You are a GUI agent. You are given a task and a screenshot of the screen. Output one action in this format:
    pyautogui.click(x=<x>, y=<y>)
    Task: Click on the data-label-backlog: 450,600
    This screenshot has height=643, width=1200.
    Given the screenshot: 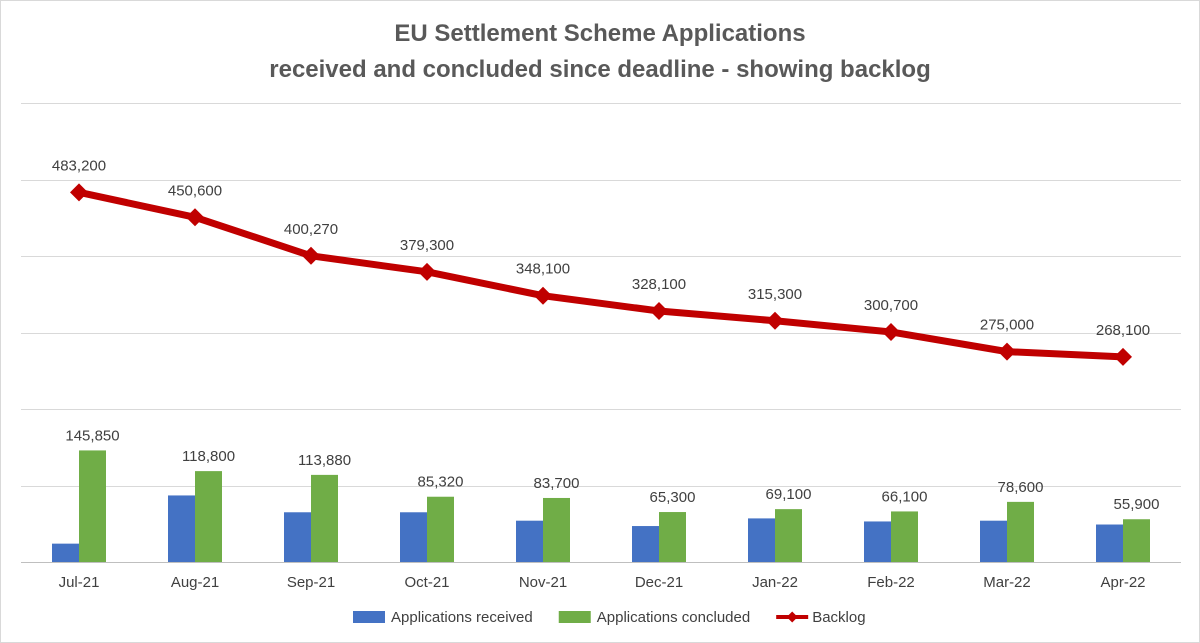 What is the action you would take?
    pyautogui.click(x=195, y=190)
    